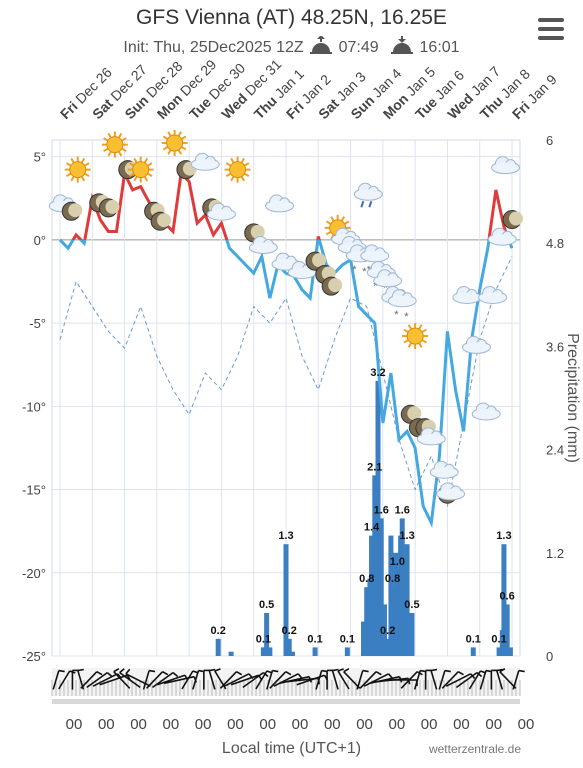  I want to click on day-label: Sun Jan 4, so click(375, 93).